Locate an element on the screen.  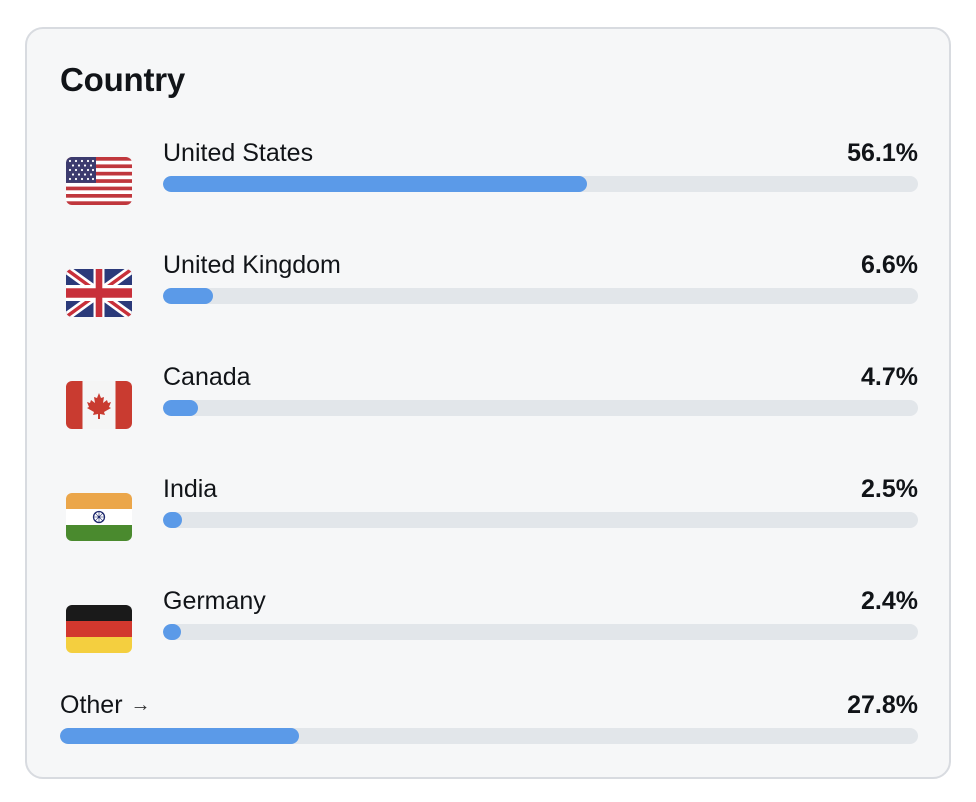
india-flag-icon is located at coordinates (99, 517).